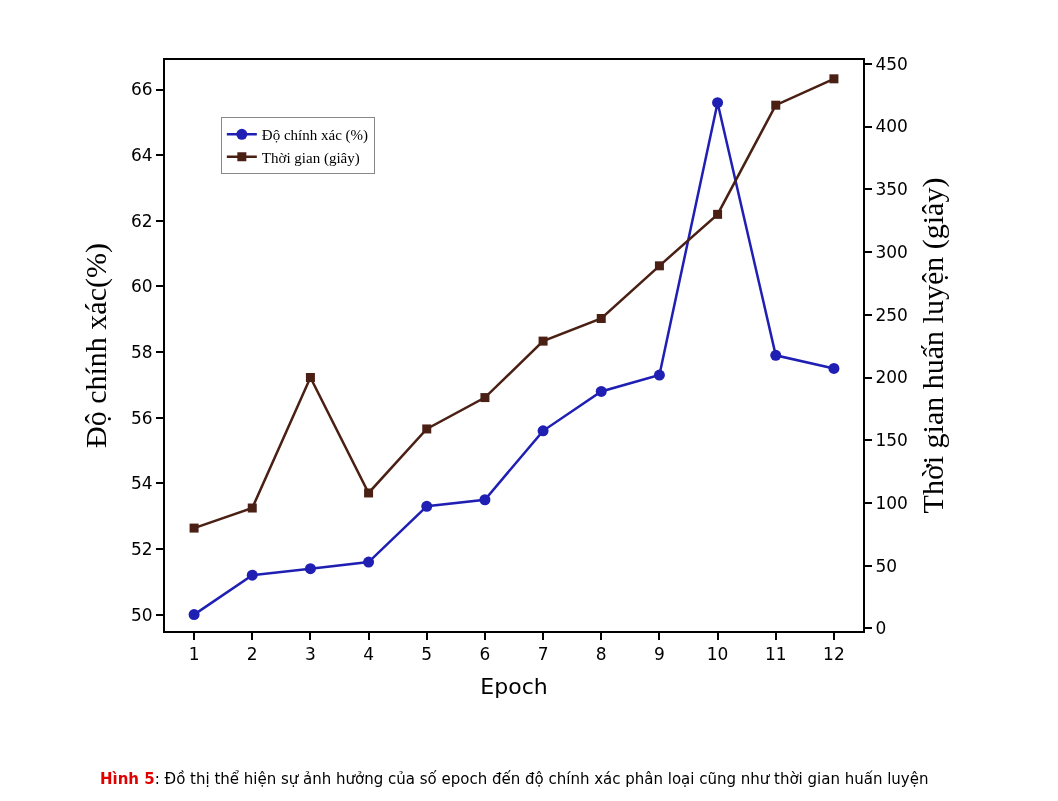 The image size is (1058, 801). Describe the element at coordinates (891, 502) in the screenshot. I see `y2-tick-label: 100` at that location.